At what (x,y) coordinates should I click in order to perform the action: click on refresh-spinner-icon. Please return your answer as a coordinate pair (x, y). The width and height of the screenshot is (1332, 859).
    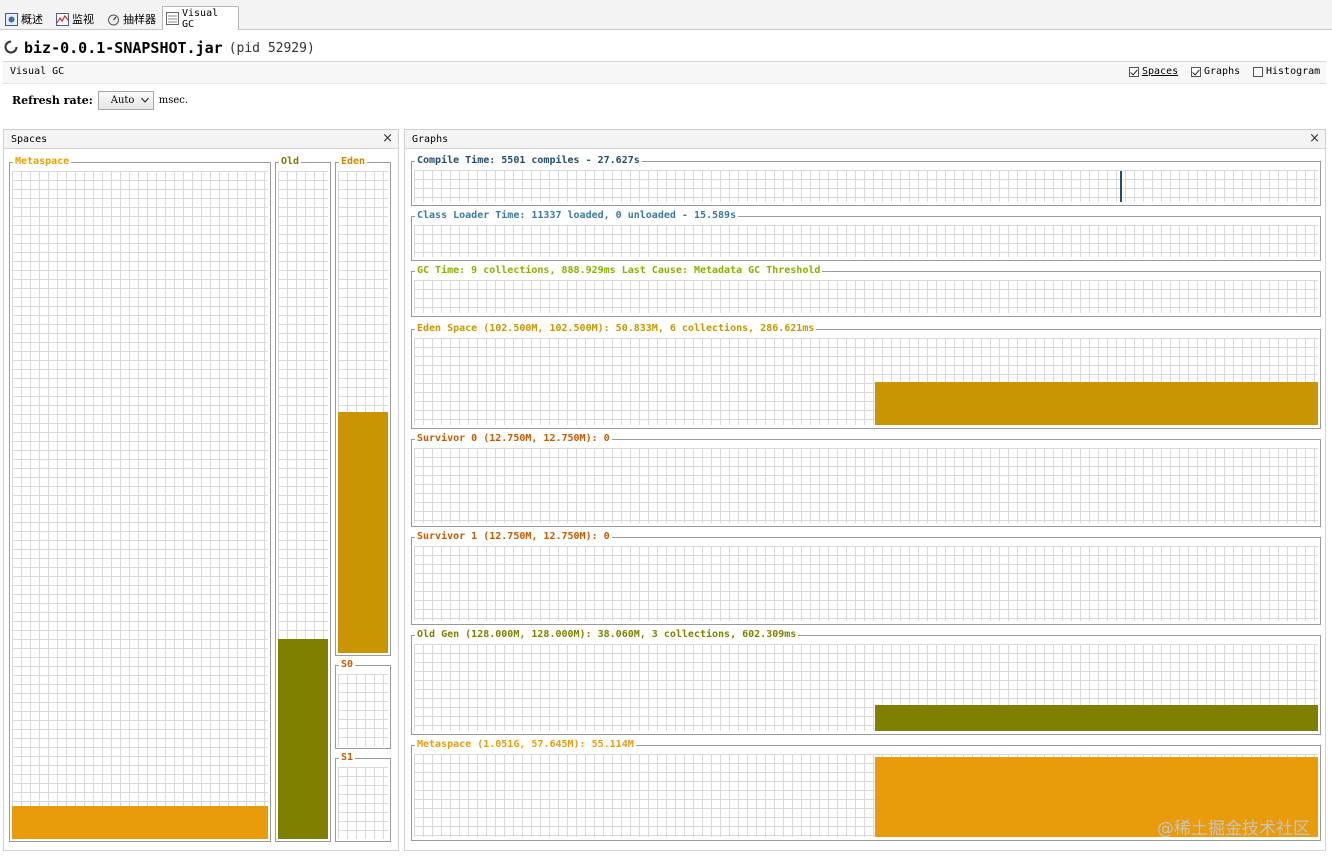
    Looking at the image, I should click on (11, 48).